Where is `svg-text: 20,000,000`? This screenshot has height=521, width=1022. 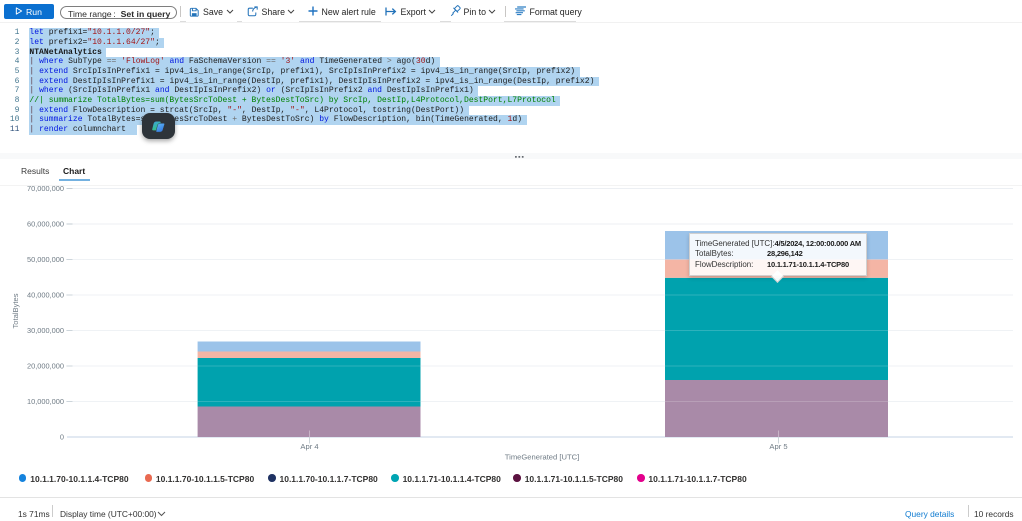 svg-text: 20,000,000 is located at coordinates (45, 366).